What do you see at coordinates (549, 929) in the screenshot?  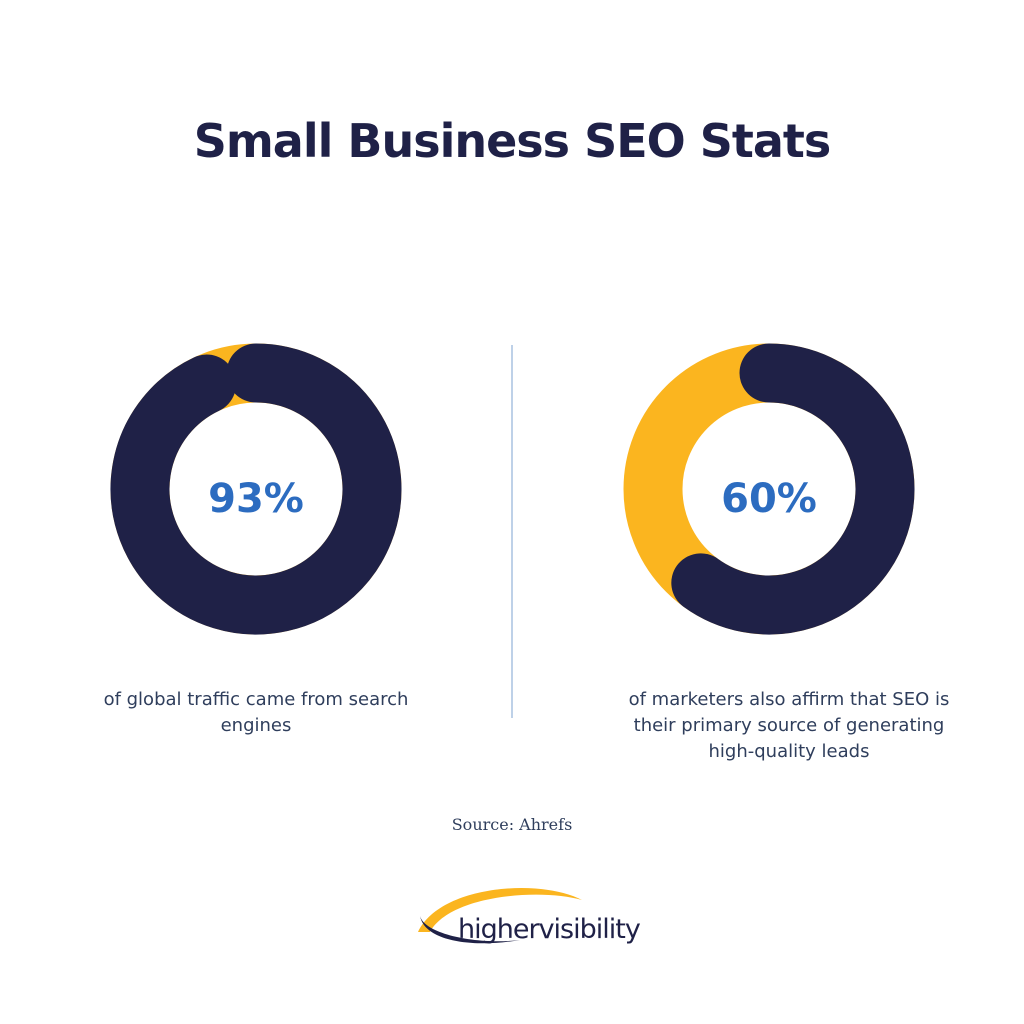 I see `logo: highervisibility` at bounding box center [549, 929].